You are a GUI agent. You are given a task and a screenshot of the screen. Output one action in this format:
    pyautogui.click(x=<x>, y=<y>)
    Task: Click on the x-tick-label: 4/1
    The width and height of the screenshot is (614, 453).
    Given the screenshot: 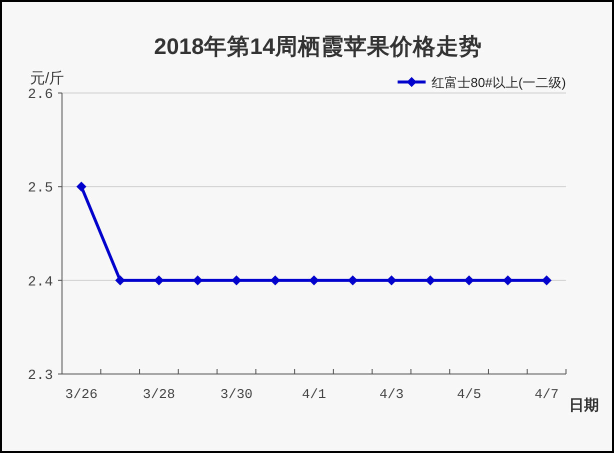 What is the action you would take?
    pyautogui.click(x=314, y=395)
    